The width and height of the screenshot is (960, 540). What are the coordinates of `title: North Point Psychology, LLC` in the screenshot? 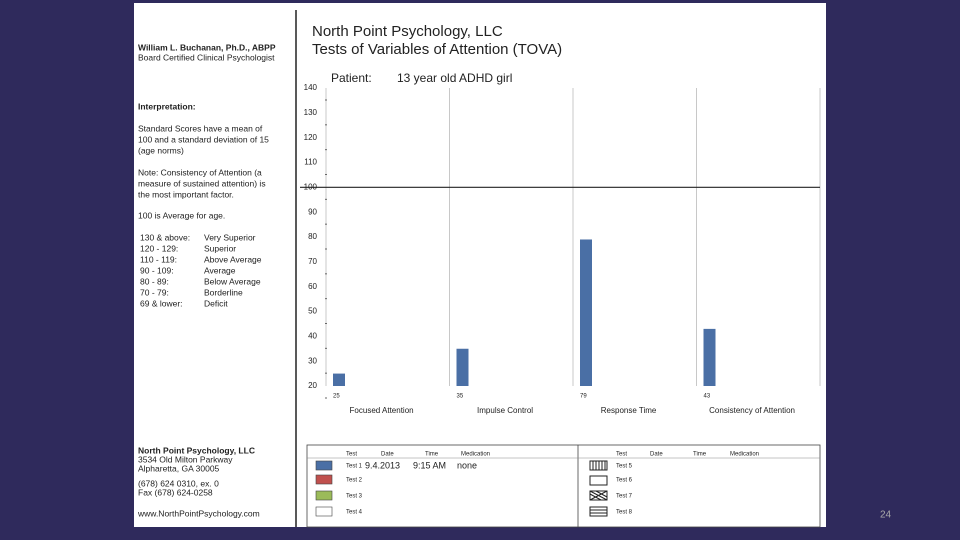 It's located at (407, 31).